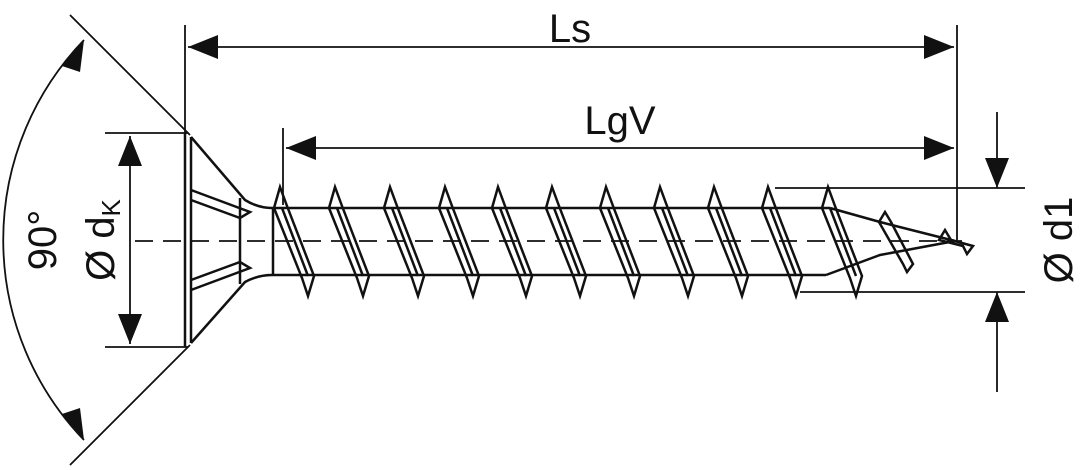 The height and width of the screenshot is (470, 1080). Describe the element at coordinates (997, 252) in the screenshot. I see `d1-dimension` at that location.